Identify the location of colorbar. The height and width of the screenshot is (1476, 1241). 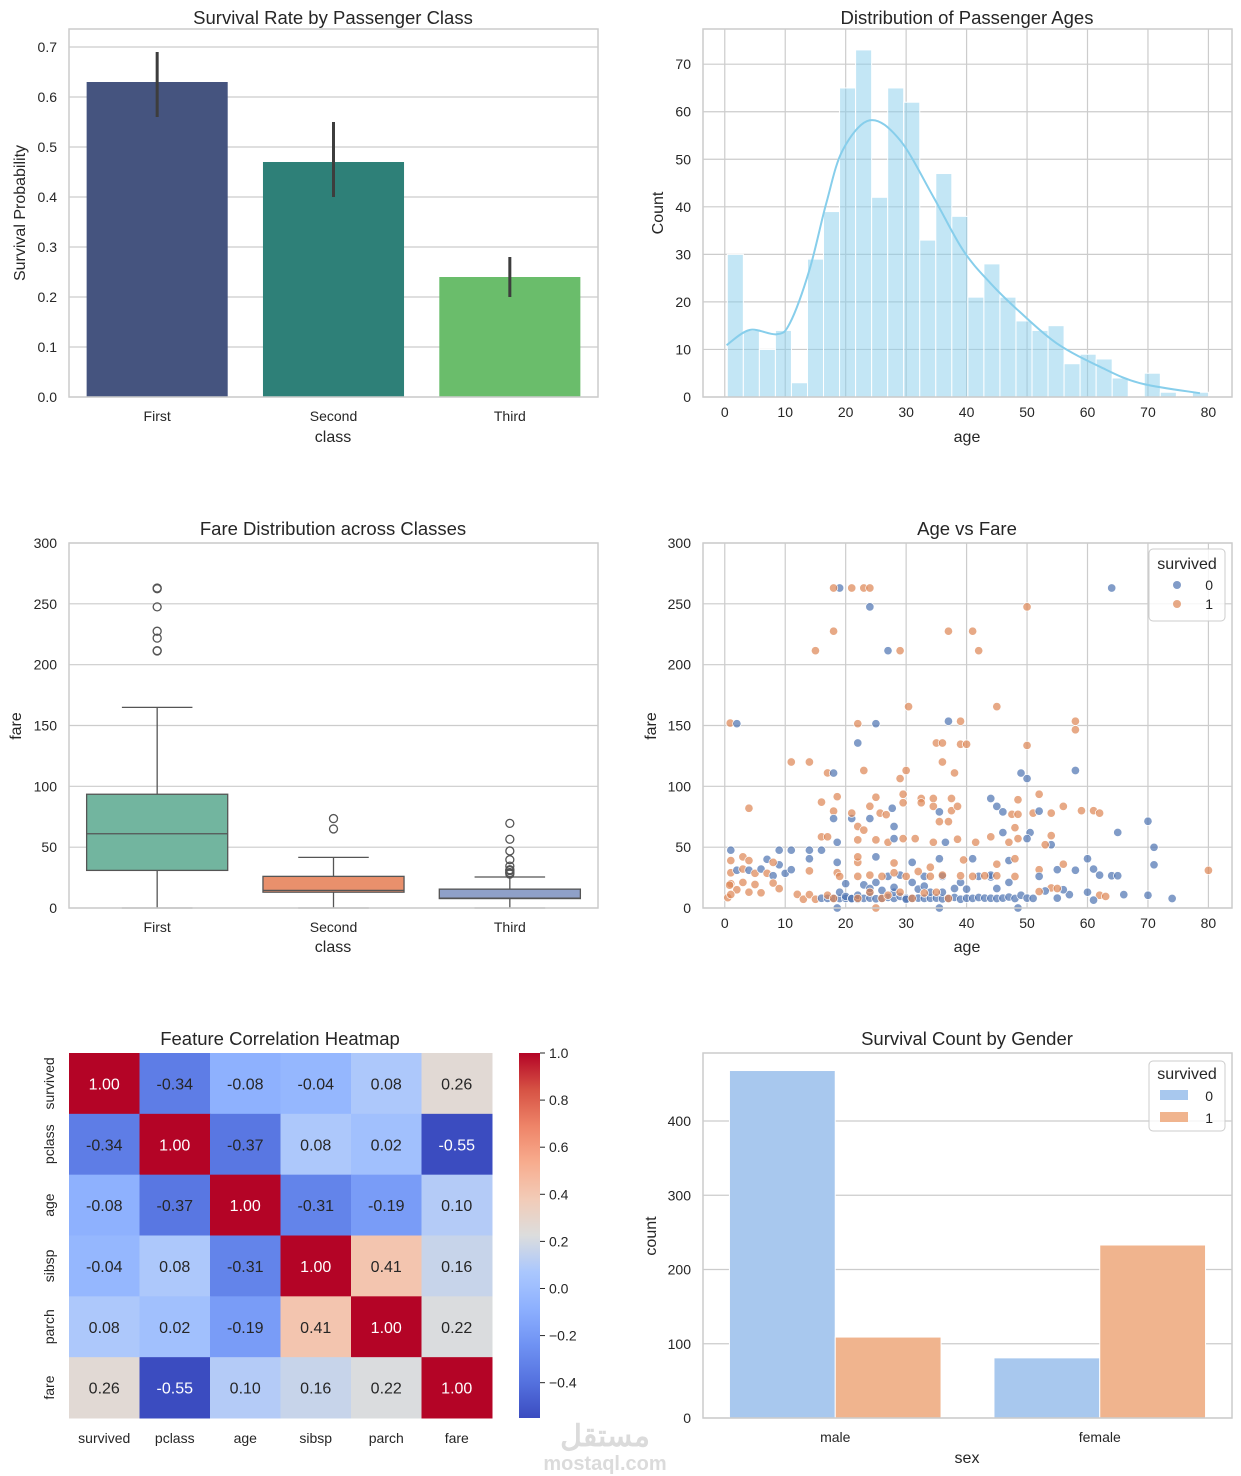
(529, 1235).